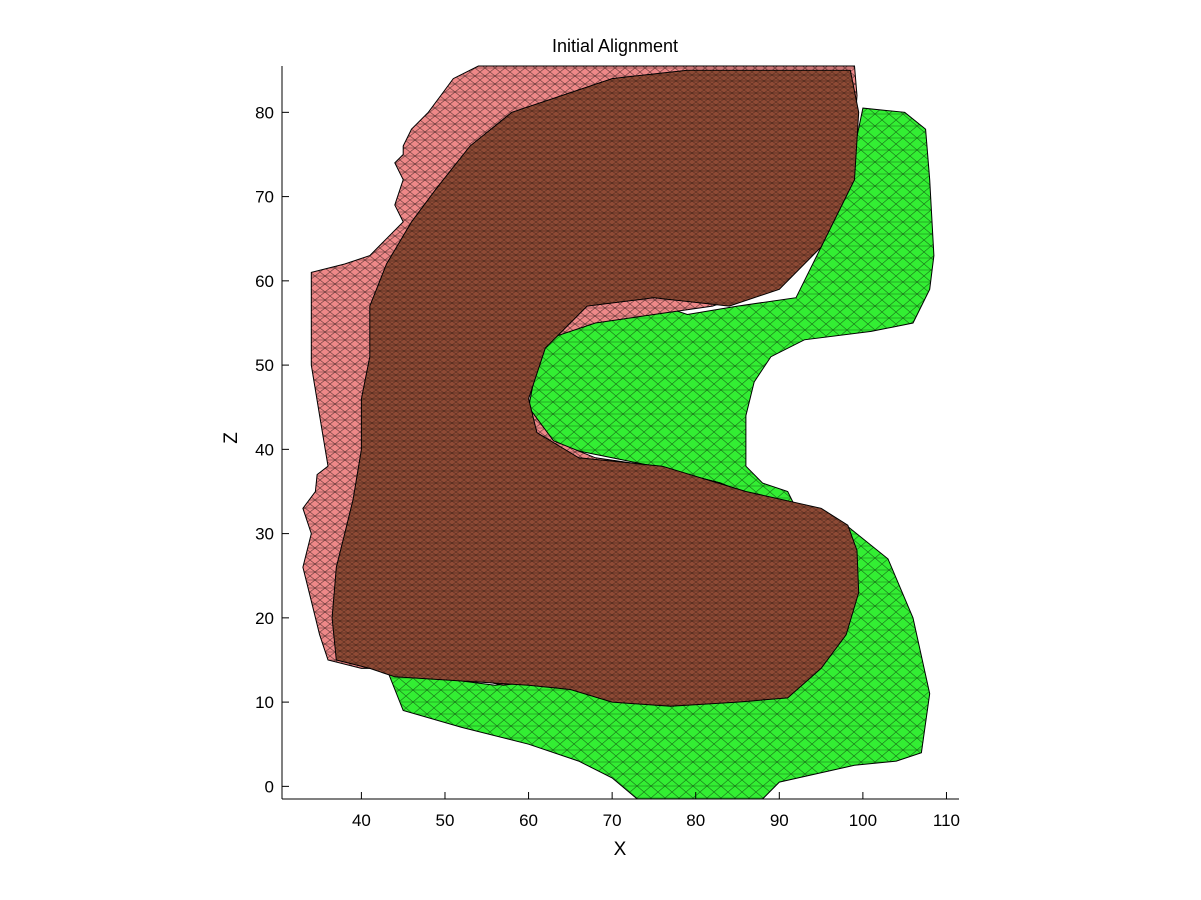 The image size is (1201, 900). What do you see at coordinates (528, 820) in the screenshot?
I see `x-tick-label: 60` at bounding box center [528, 820].